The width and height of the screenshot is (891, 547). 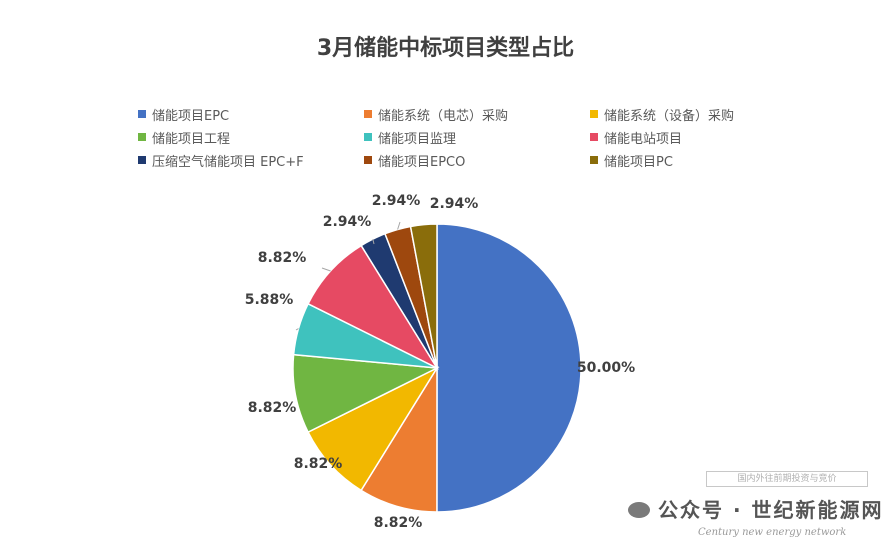 What do you see at coordinates (639, 510) in the screenshot?
I see `wechat-icon` at bounding box center [639, 510].